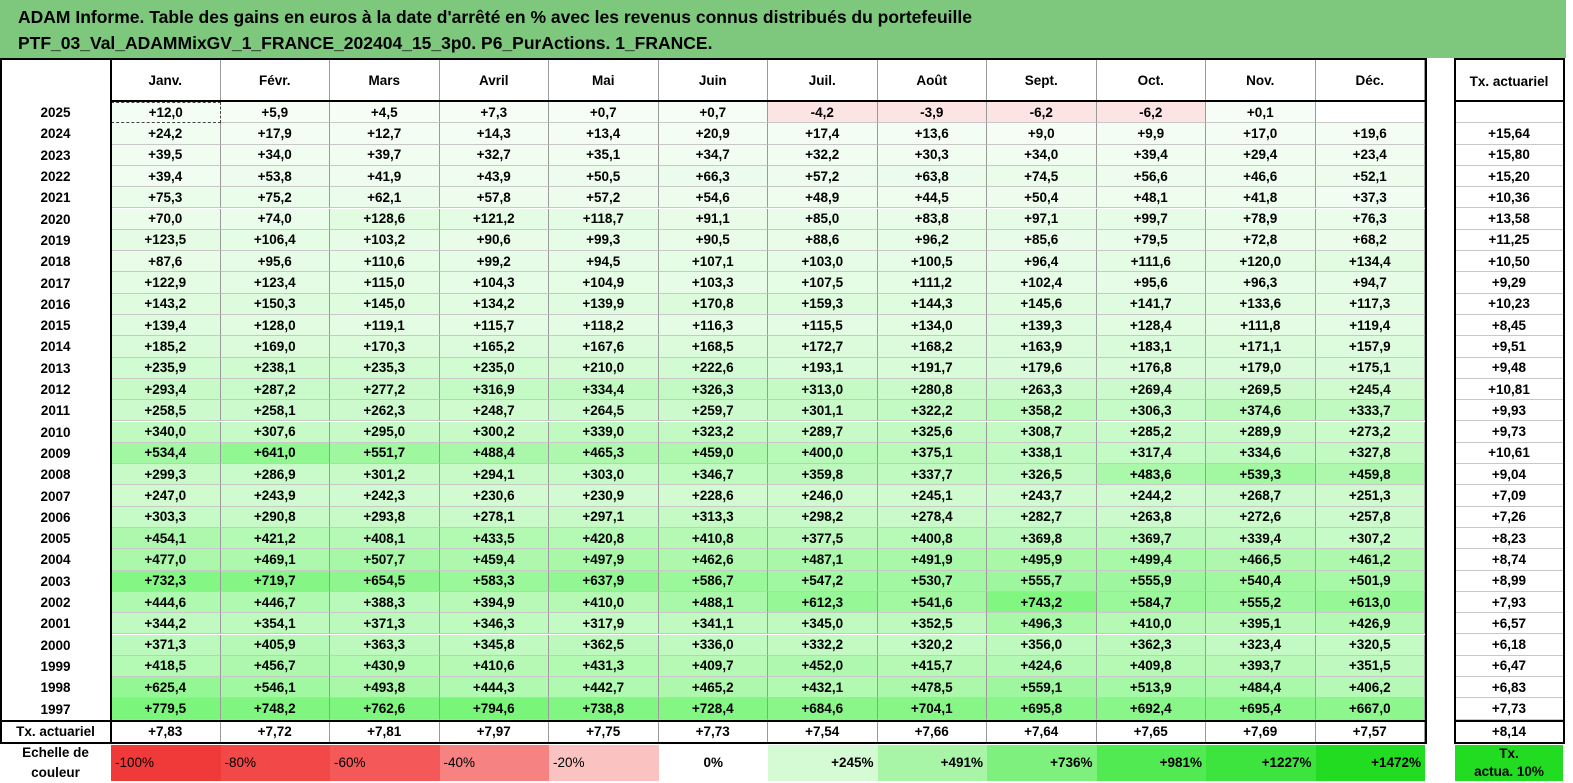  What do you see at coordinates (1261, 240) in the screenshot?
I see `table-cell: +72,8` at bounding box center [1261, 240].